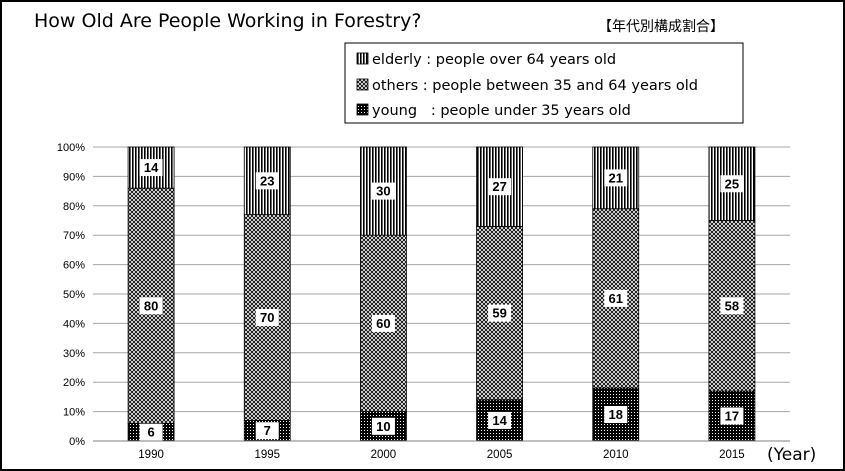  Describe the element at coordinates (362, 58) in the screenshot. I see `legend-swatch-elderly` at that location.